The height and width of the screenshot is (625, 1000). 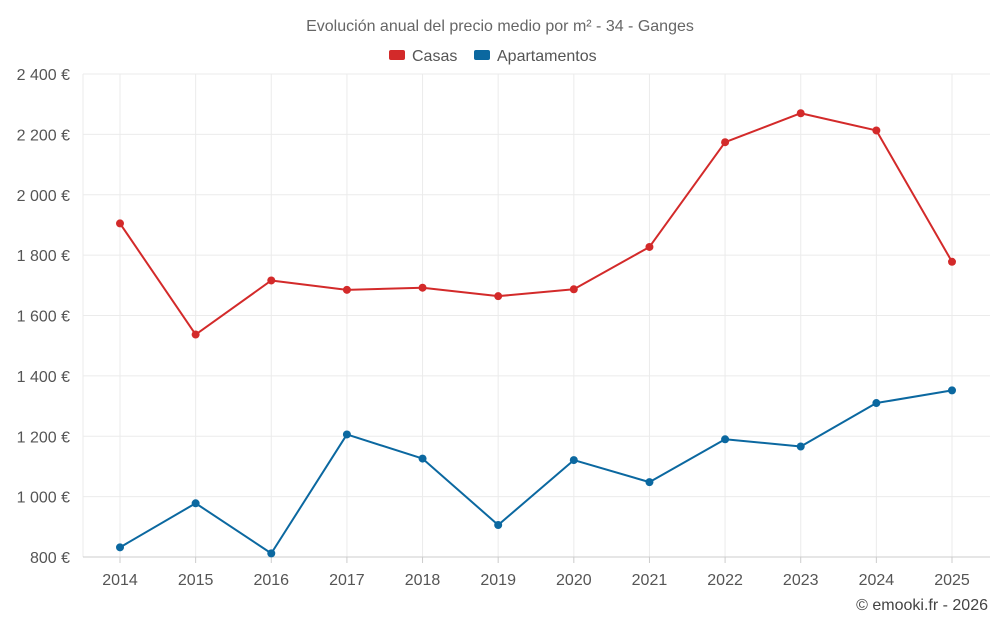 I want to click on legend-item-apartamentos: Apartamentos, so click(x=535, y=56).